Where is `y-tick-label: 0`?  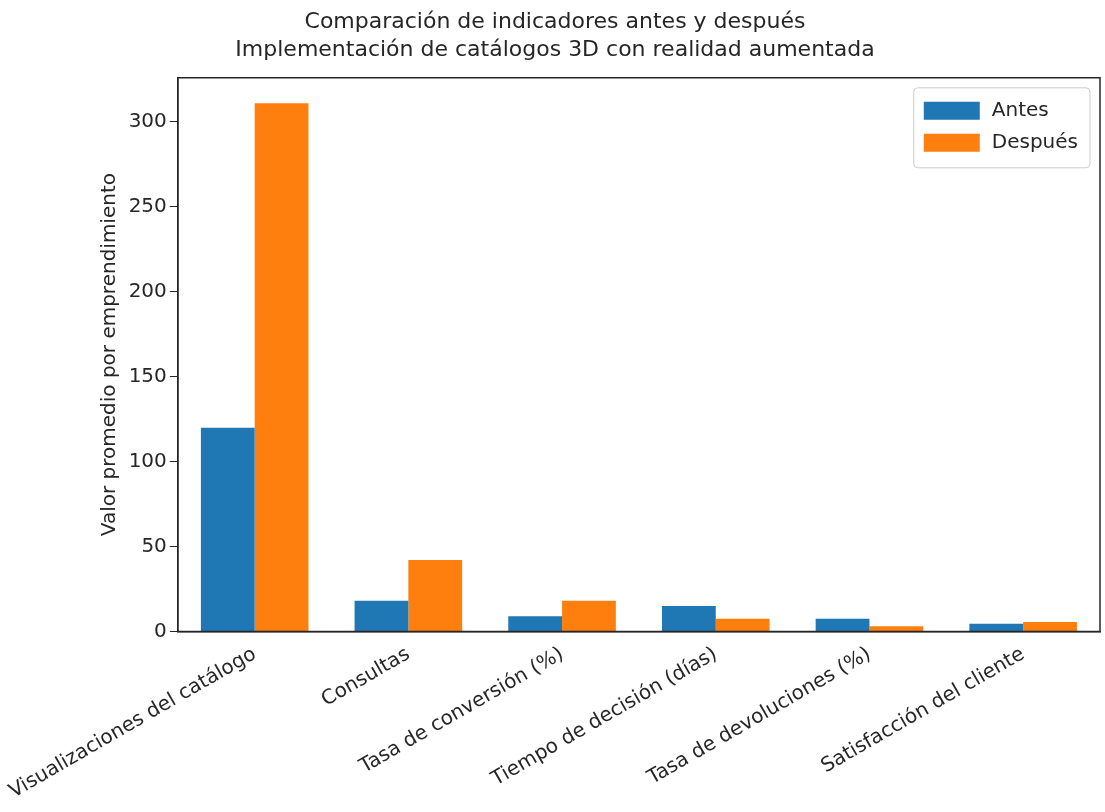 y-tick-label: 0 is located at coordinates (160, 629).